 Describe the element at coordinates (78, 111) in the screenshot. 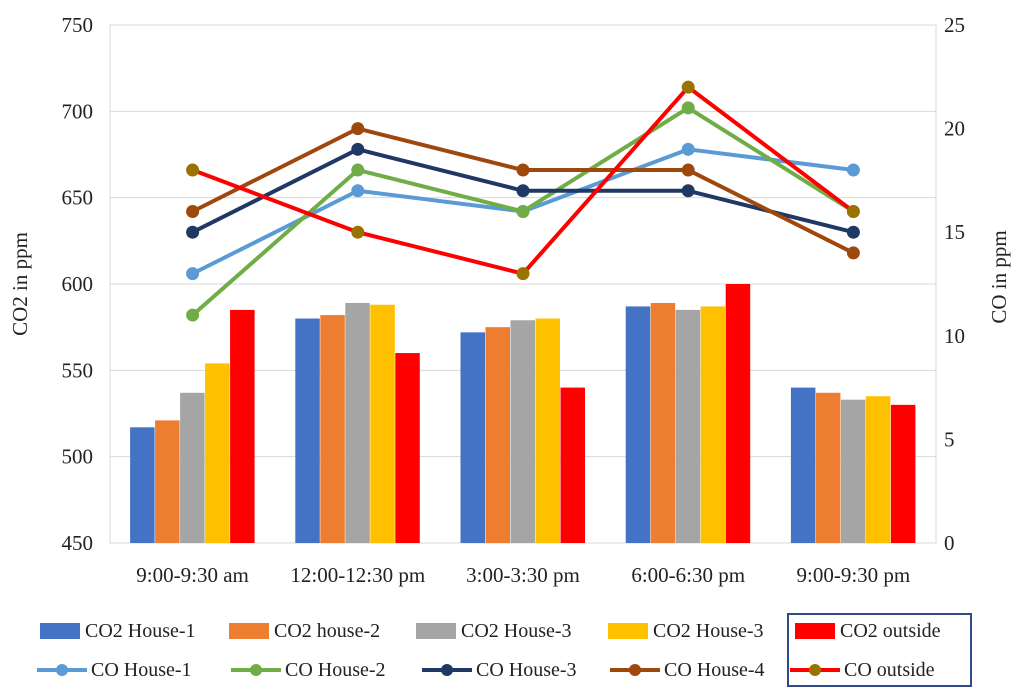

I see `left-tick-label: 700` at that location.